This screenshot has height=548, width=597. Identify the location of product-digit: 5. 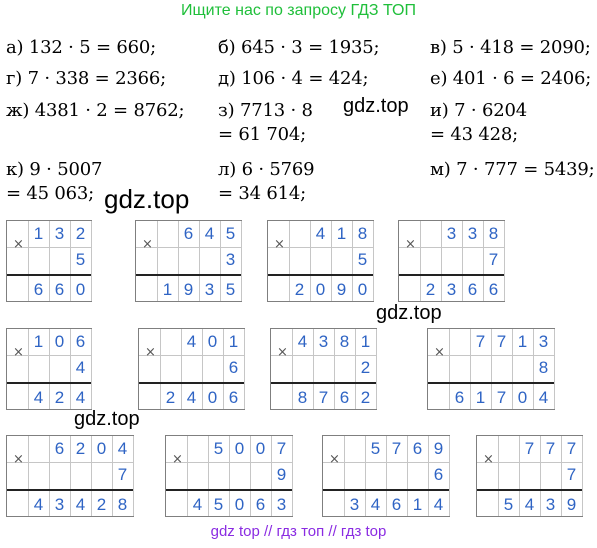
(218, 504).